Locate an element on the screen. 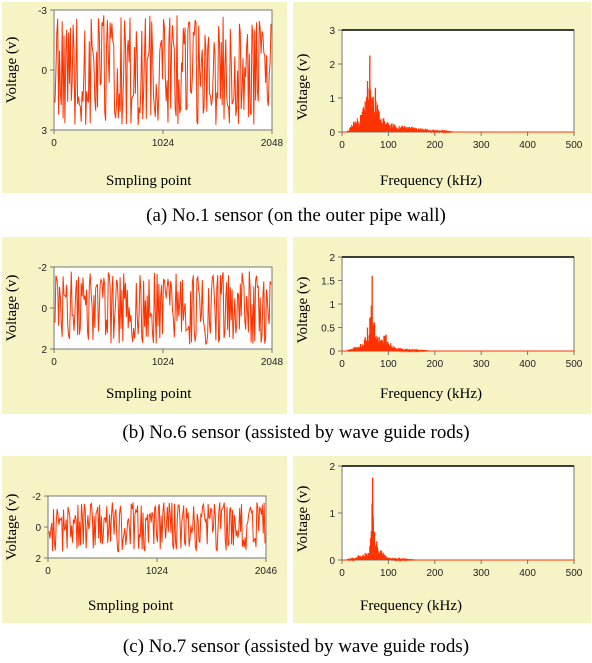 The width and height of the screenshot is (592, 663). xtick-label-a-time-0: 0 is located at coordinates (54, 143).